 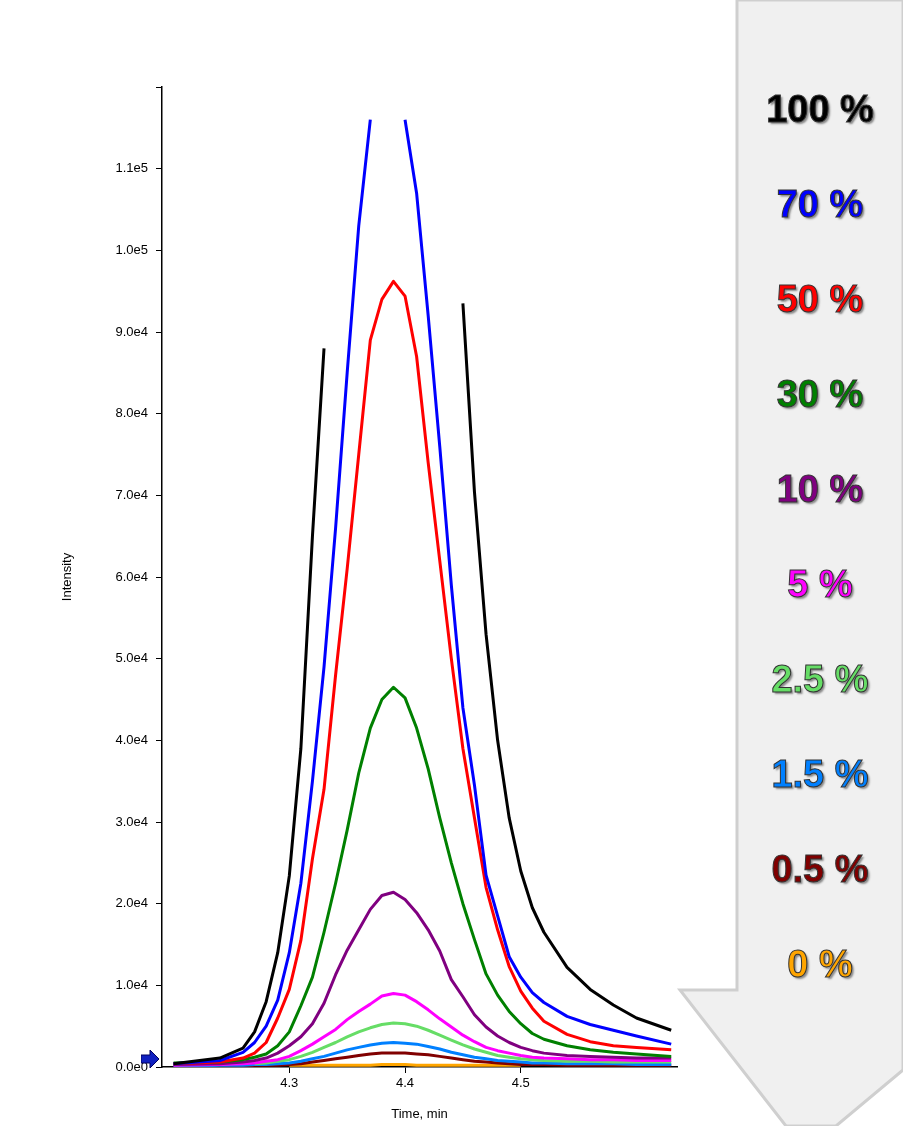 I want to click on y-tick-label: 2.0e4, so click(x=131, y=903).